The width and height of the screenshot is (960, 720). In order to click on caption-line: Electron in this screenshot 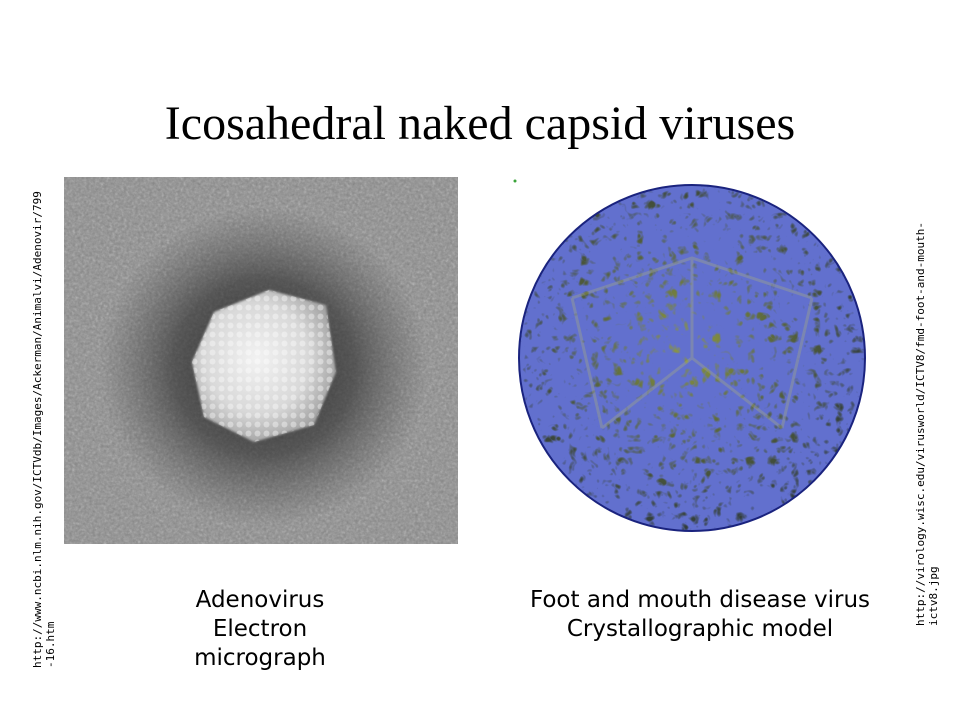, I will do `click(260, 629)`.